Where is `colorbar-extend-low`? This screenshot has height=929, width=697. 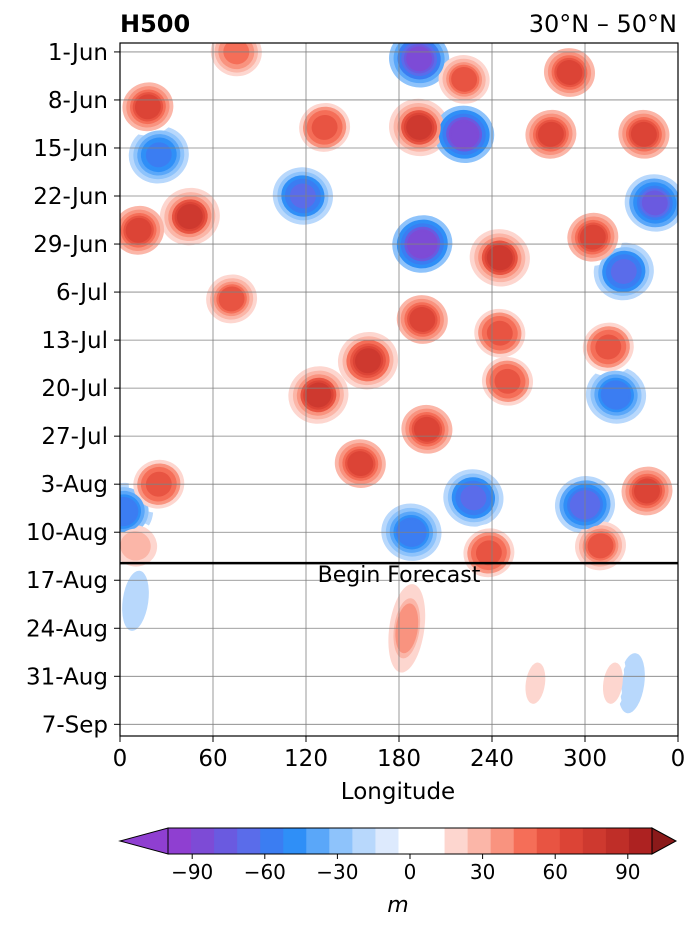 colorbar-extend-low is located at coordinates (143, 841).